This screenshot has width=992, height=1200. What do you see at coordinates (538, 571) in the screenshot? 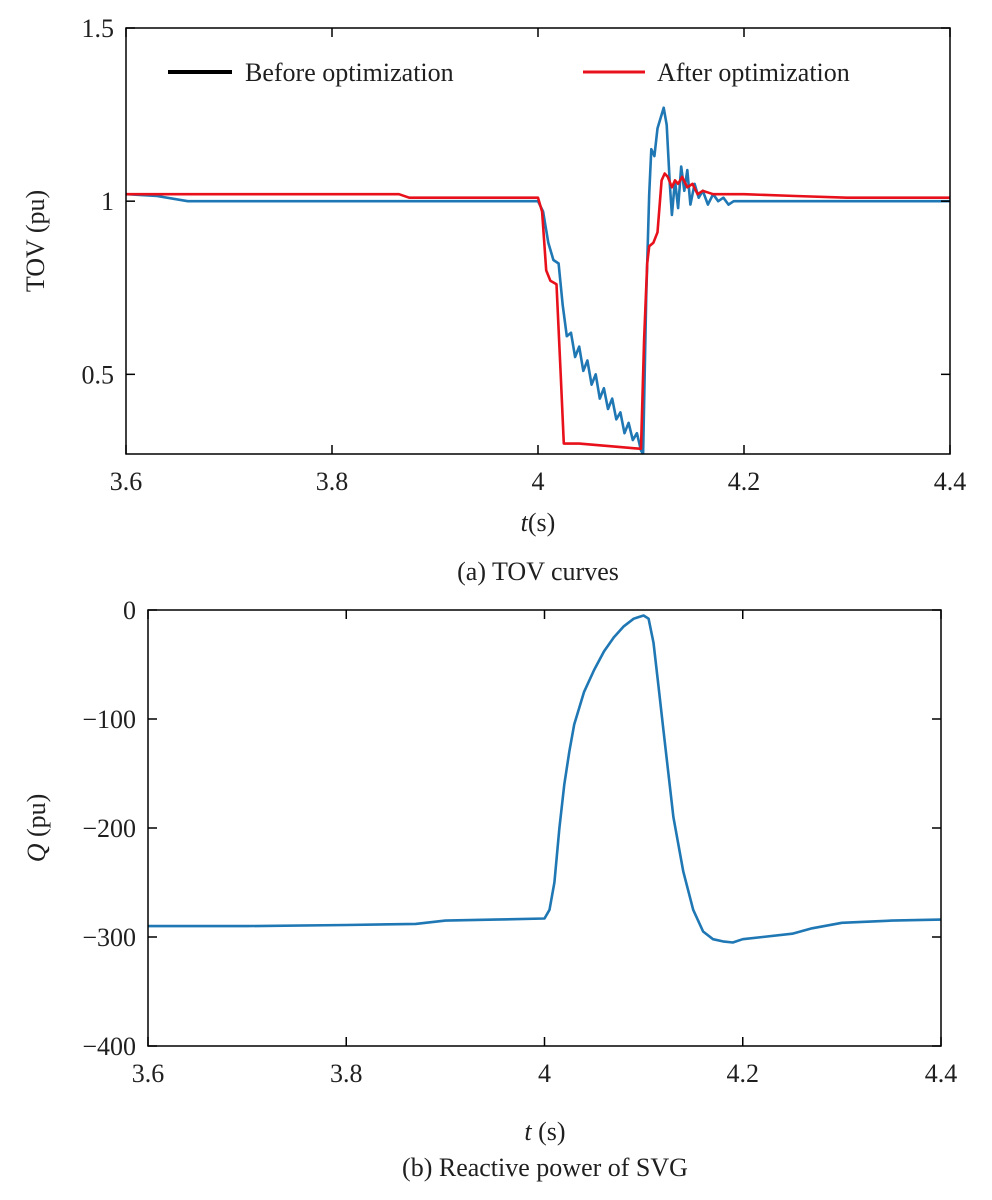
I see `tov-caption: (a) TOV curves` at bounding box center [538, 571].